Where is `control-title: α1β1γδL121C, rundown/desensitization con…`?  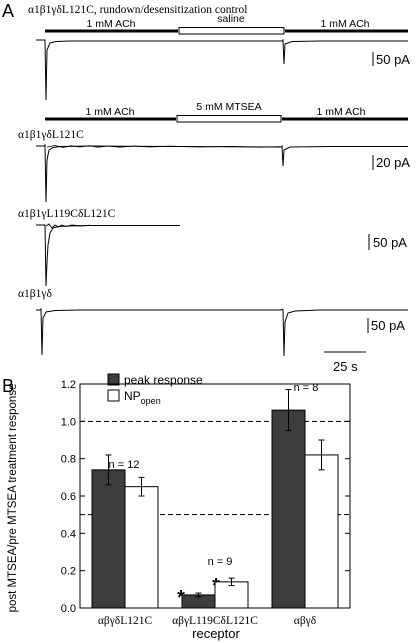 control-title: α1β1γδL121C, rundown/desensitization con… is located at coordinates (137, 10).